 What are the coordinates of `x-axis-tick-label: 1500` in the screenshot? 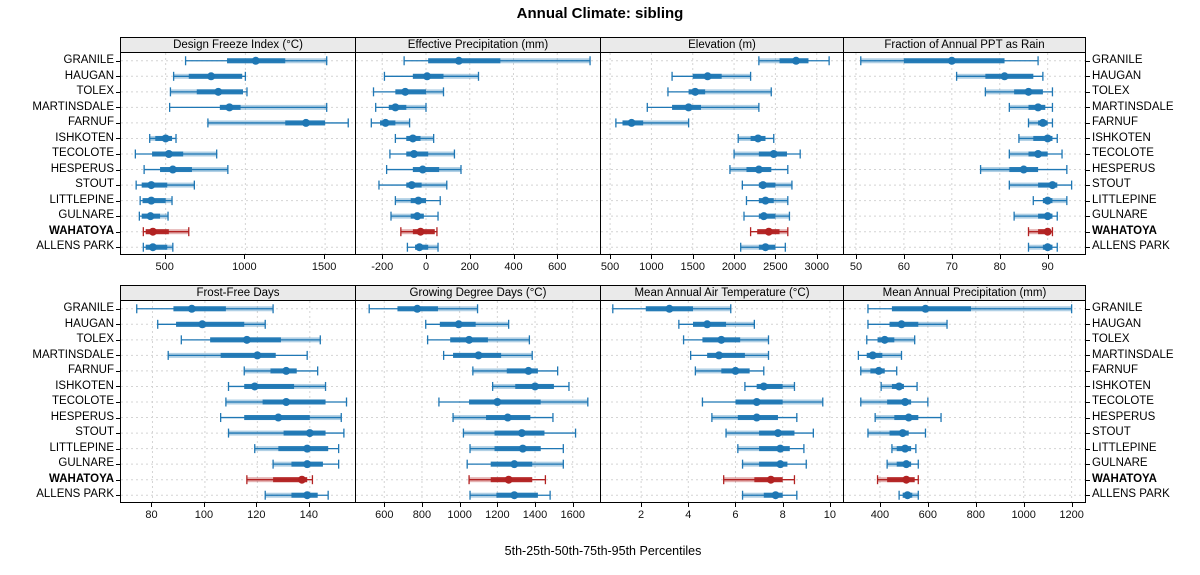 It's located at (692, 267).